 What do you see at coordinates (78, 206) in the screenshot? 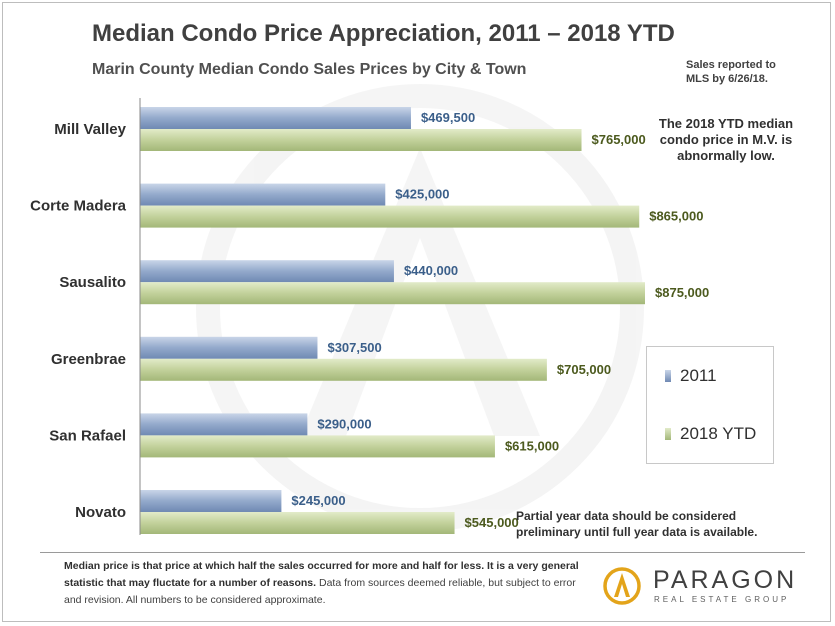
I see `category-label-corte-madera: Corte Madera` at bounding box center [78, 206].